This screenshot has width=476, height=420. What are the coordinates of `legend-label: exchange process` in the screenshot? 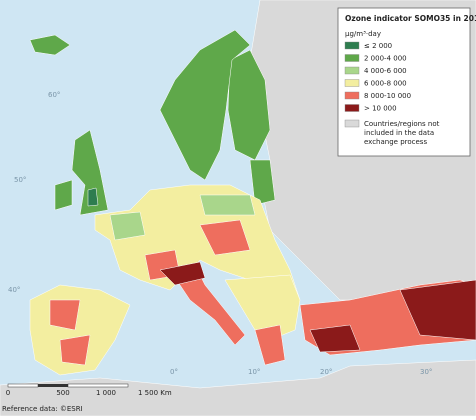 It's located at (395, 142).